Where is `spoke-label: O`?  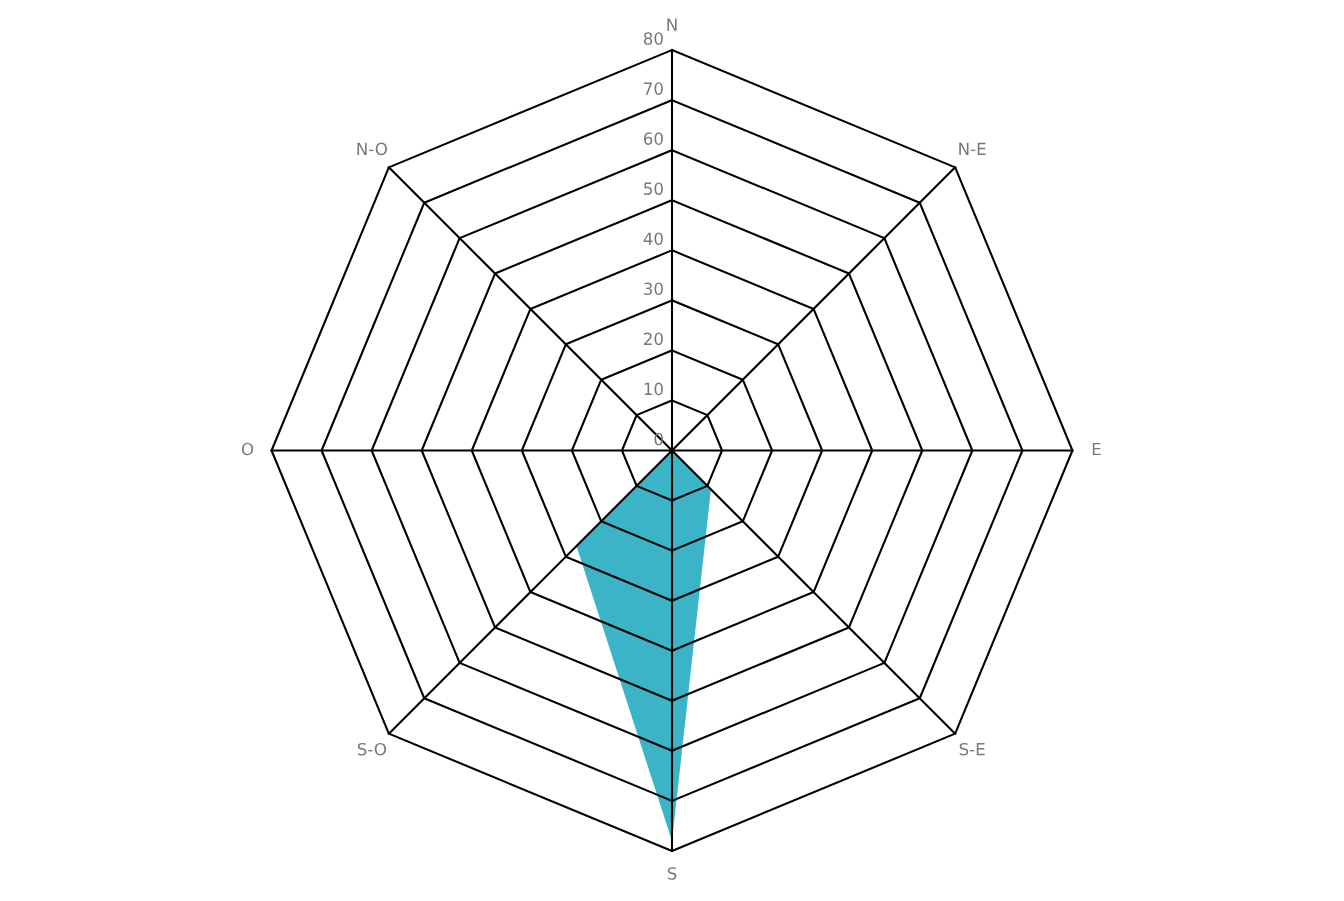 spoke-label: O is located at coordinates (247, 449).